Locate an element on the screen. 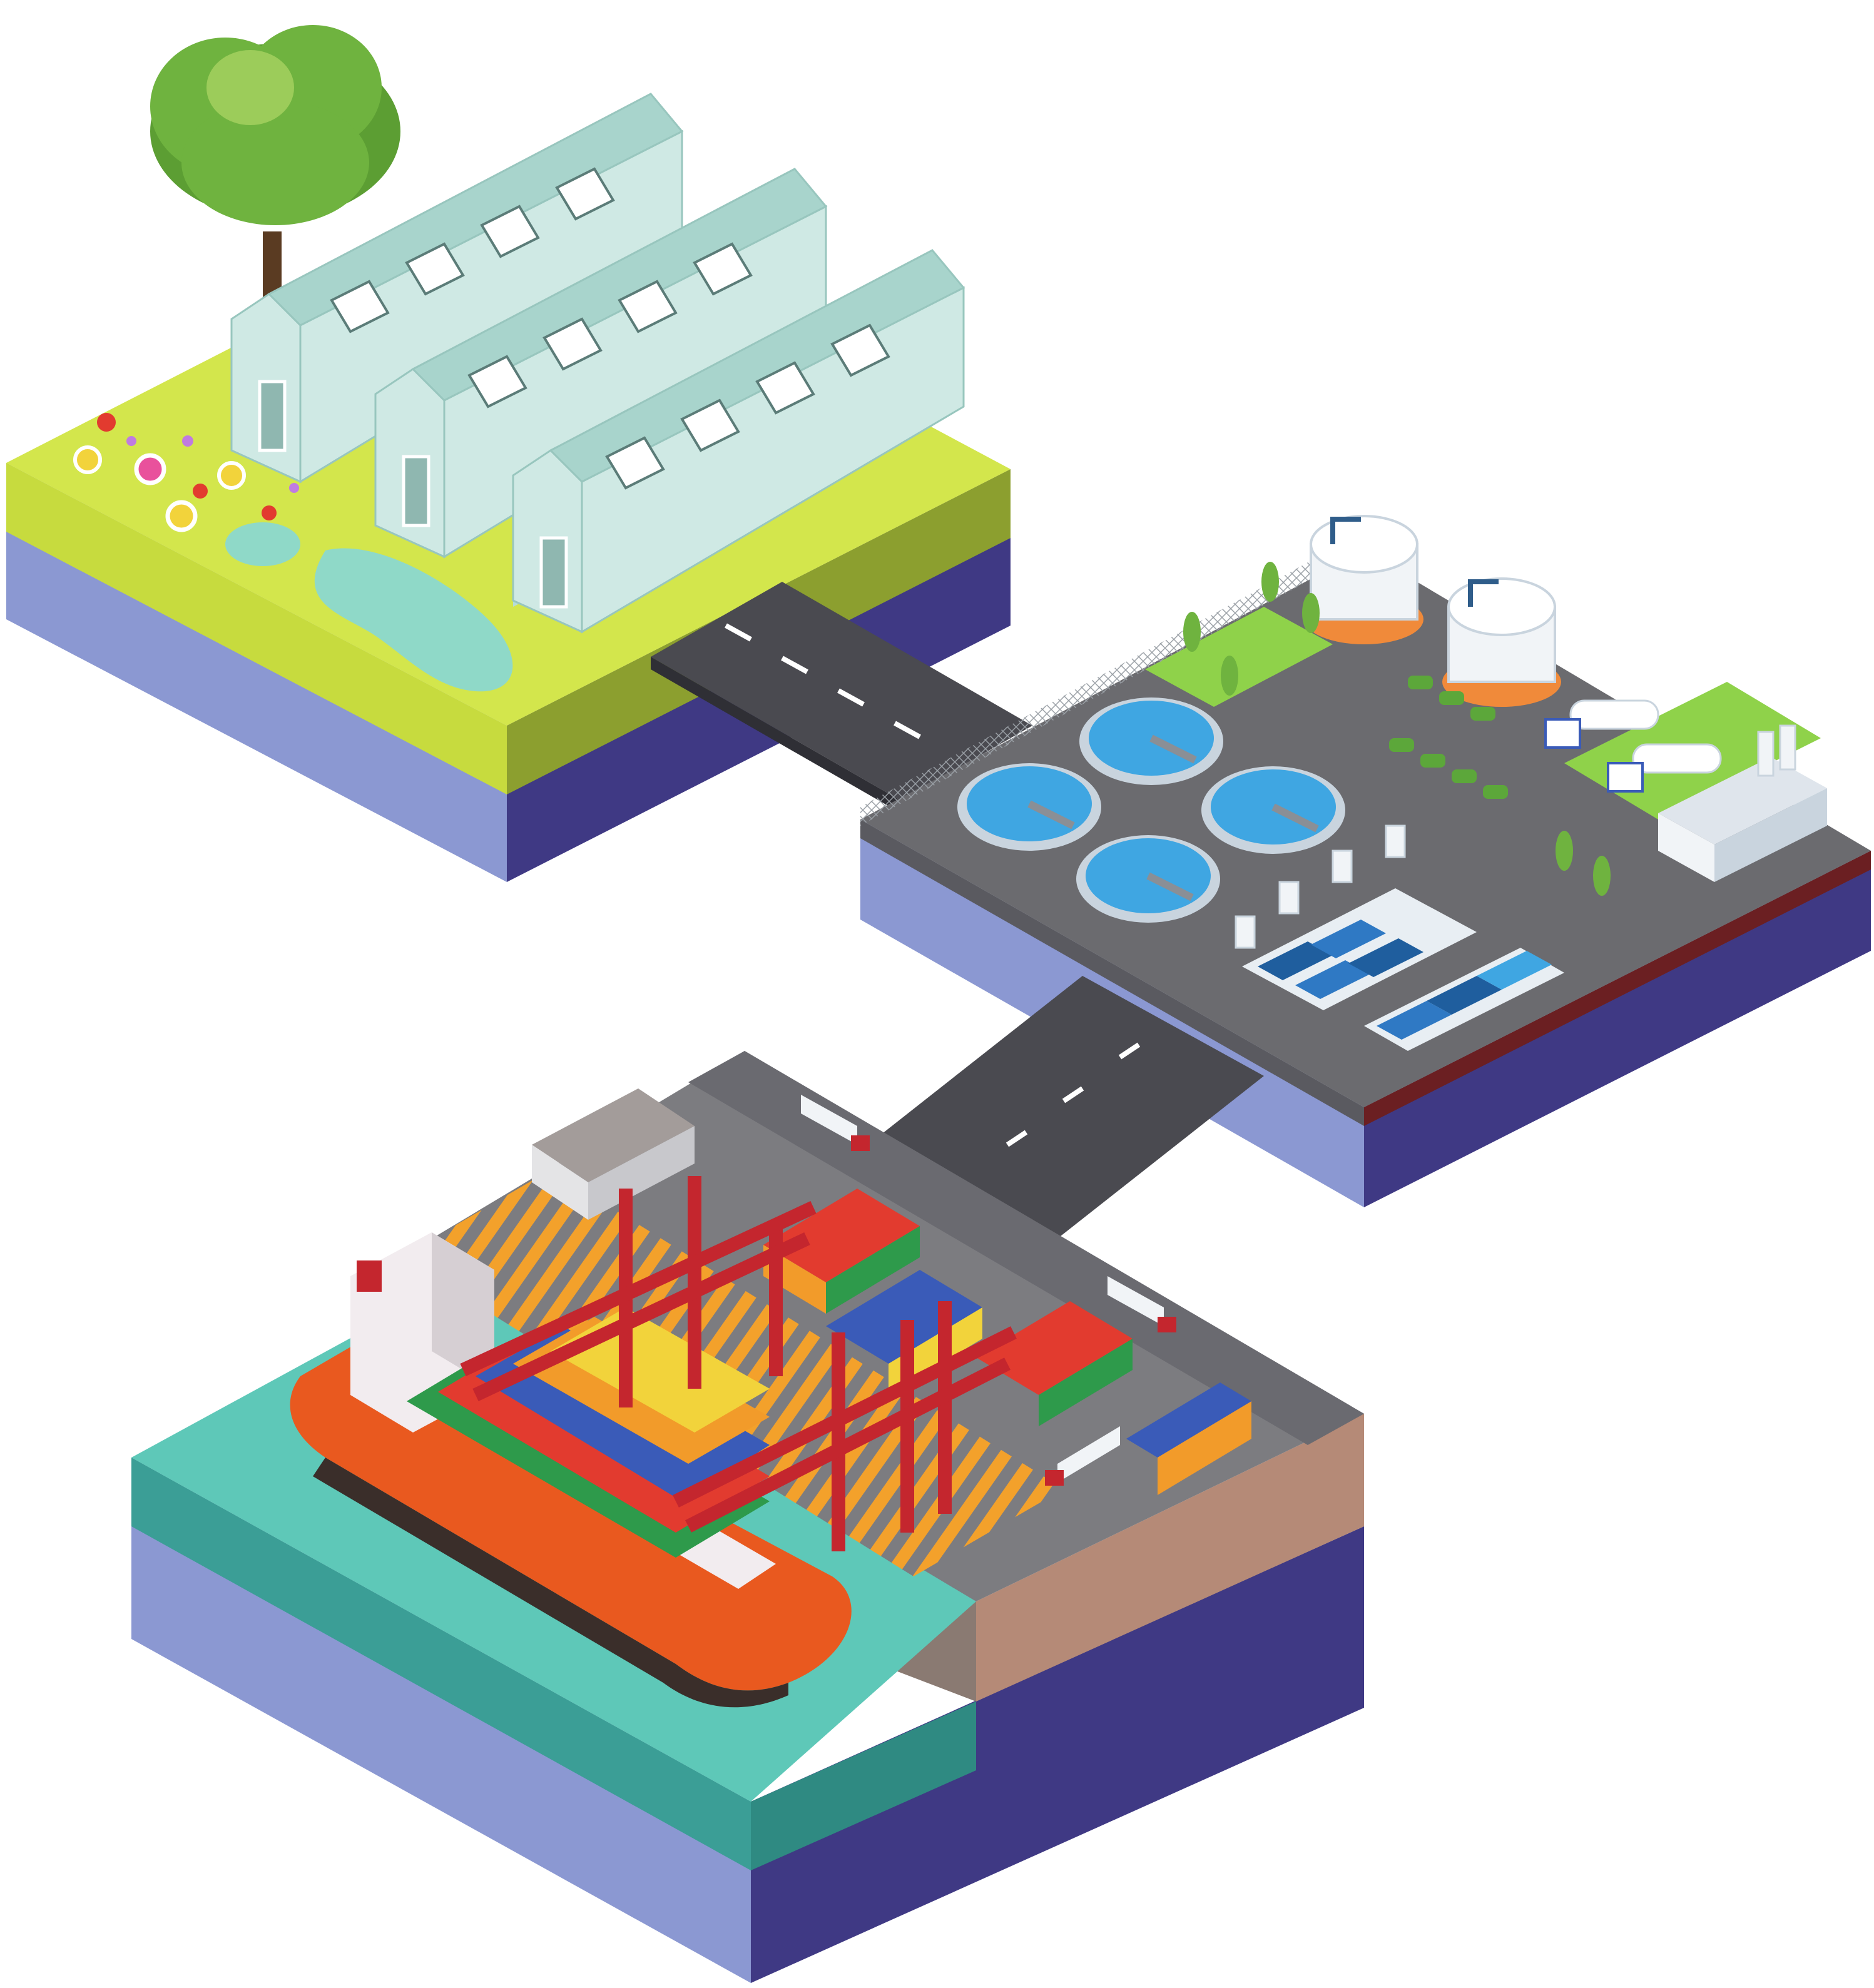  hedges is located at coordinates (1448, 737).